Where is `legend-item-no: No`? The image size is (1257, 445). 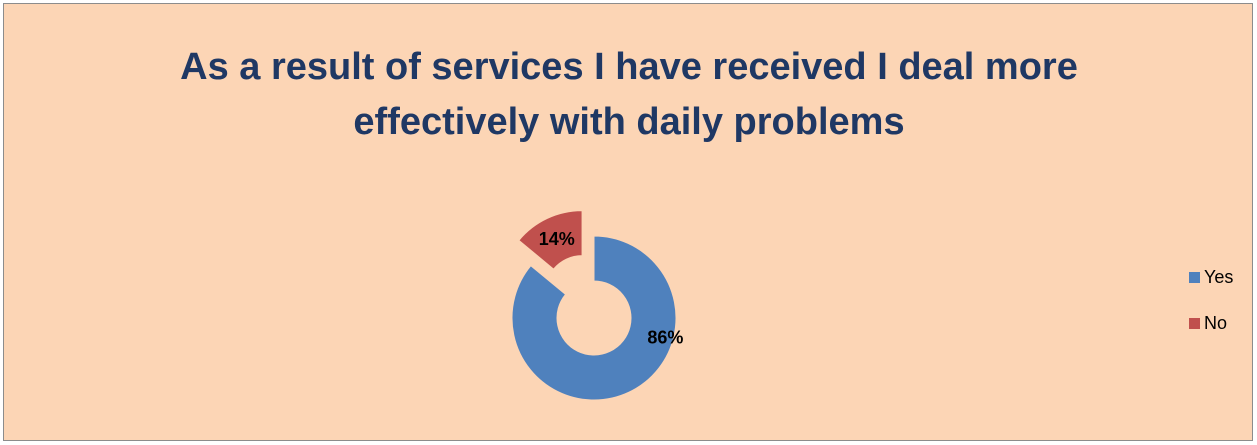 legend-item-no: No is located at coordinates (1211, 323).